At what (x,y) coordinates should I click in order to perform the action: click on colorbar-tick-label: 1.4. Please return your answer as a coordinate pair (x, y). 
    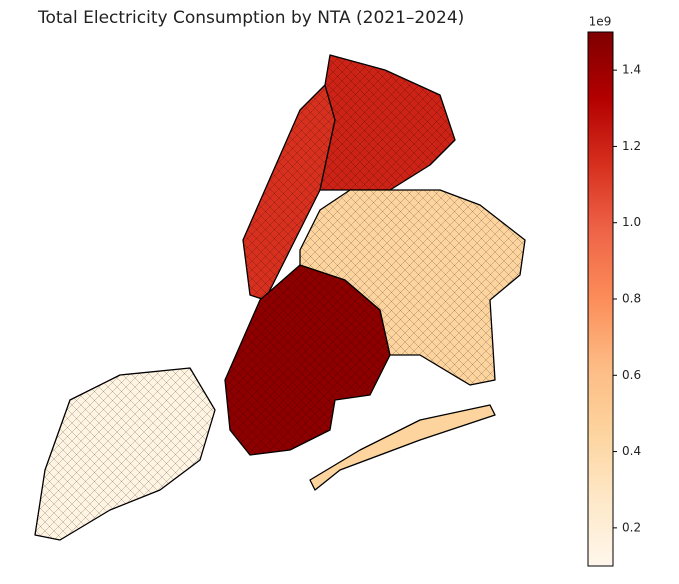
    Looking at the image, I should click on (631, 70).